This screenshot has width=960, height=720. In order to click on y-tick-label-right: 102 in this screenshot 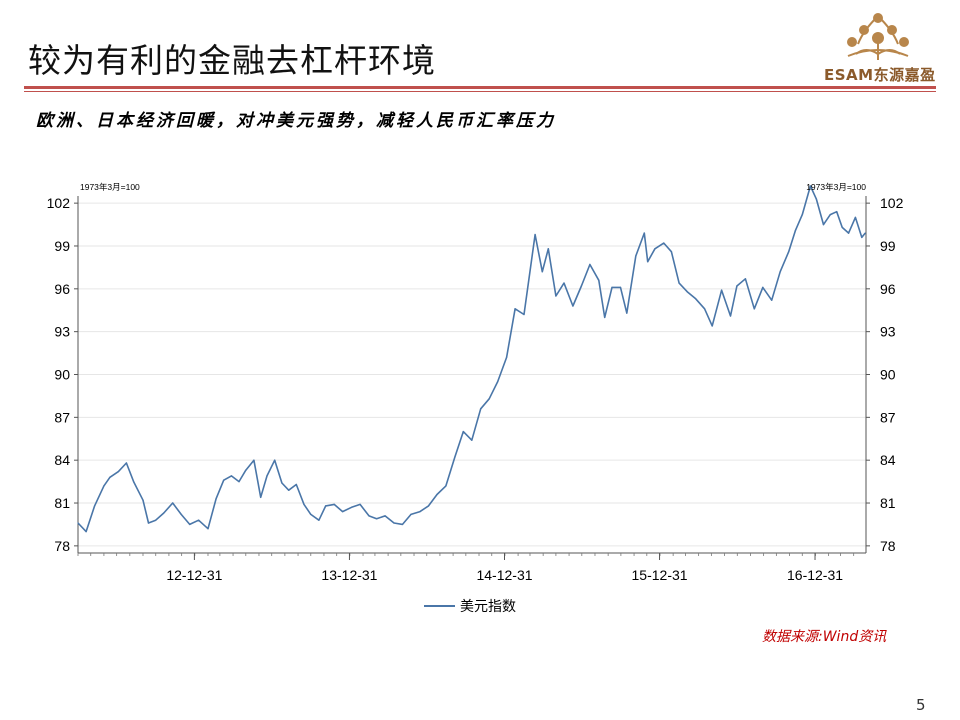, I will do `click(892, 203)`.